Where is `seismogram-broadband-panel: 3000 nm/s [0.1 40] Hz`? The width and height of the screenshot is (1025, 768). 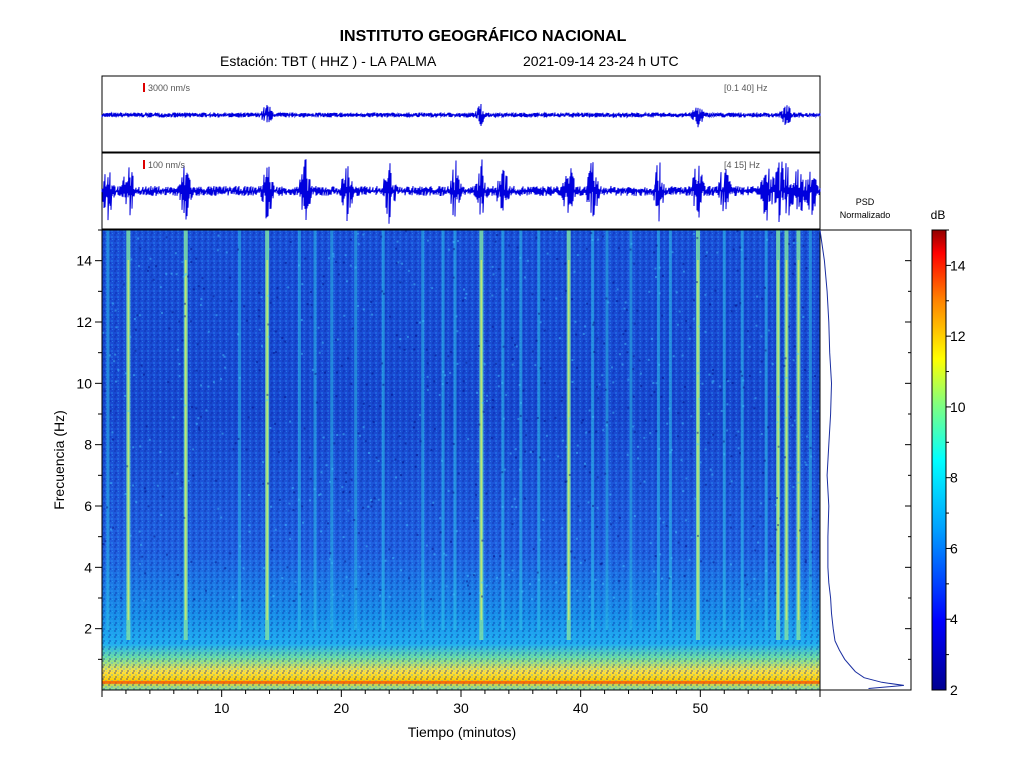
seismogram-broadband-panel: 3000 nm/s [0.1 40] Hz is located at coordinates (461, 114).